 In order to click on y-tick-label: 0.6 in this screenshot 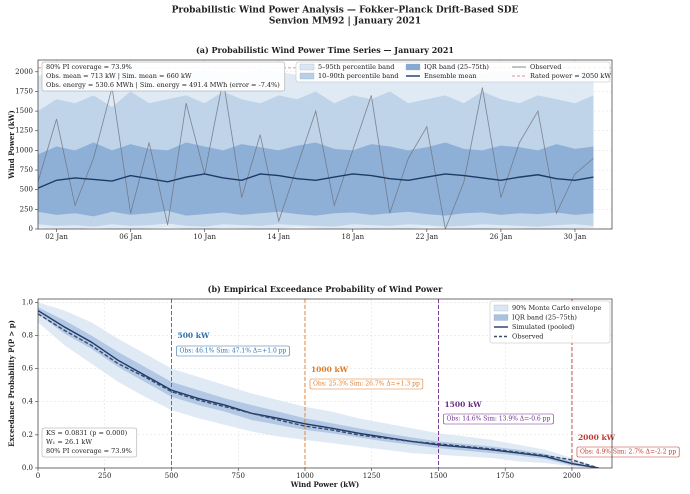, I will do `click(28, 369)`.